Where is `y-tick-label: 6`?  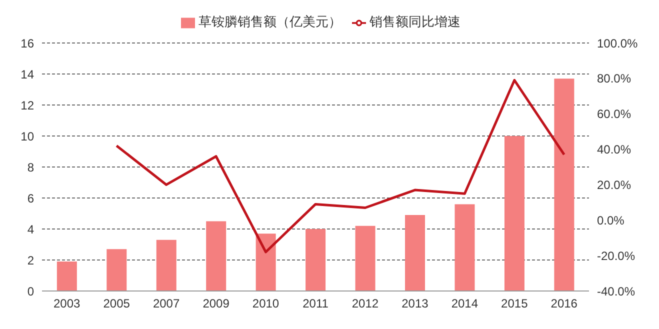
y-tick-label: 6 is located at coordinates (30, 198).